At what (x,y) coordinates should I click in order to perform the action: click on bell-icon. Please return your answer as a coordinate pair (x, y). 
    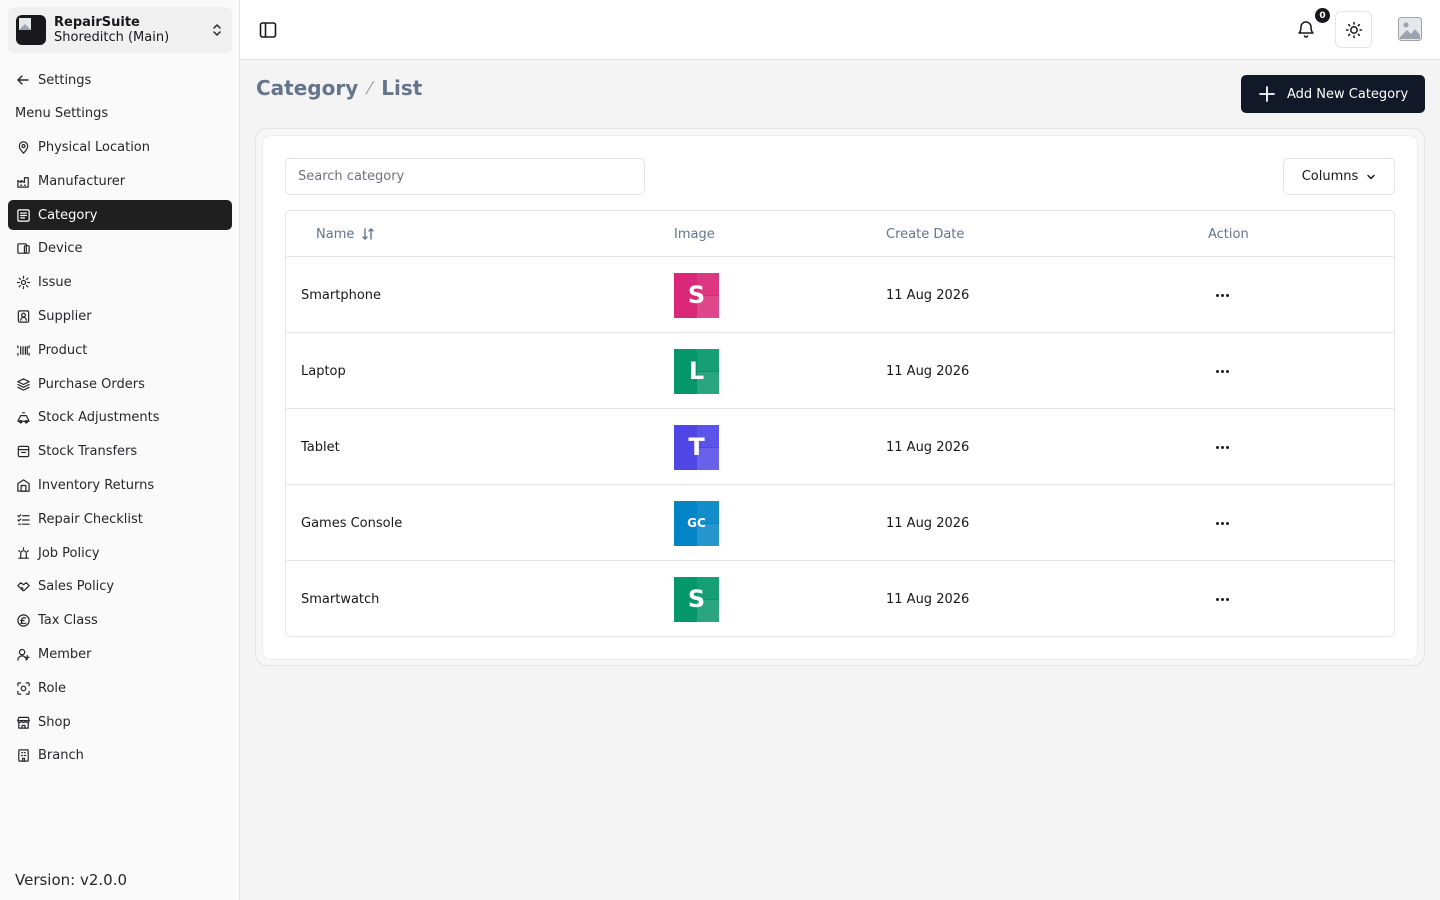
    Looking at the image, I should click on (1306, 29).